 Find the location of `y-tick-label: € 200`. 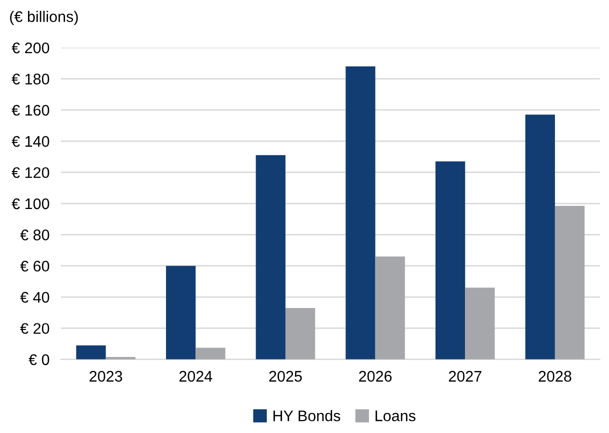

y-tick-label: € 200 is located at coordinates (31, 48).